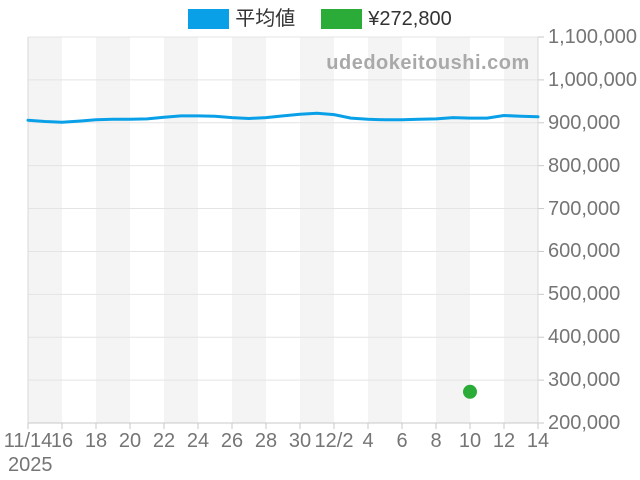  What do you see at coordinates (96, 441) in the screenshot?
I see `x-axis-label: 18` at bounding box center [96, 441].